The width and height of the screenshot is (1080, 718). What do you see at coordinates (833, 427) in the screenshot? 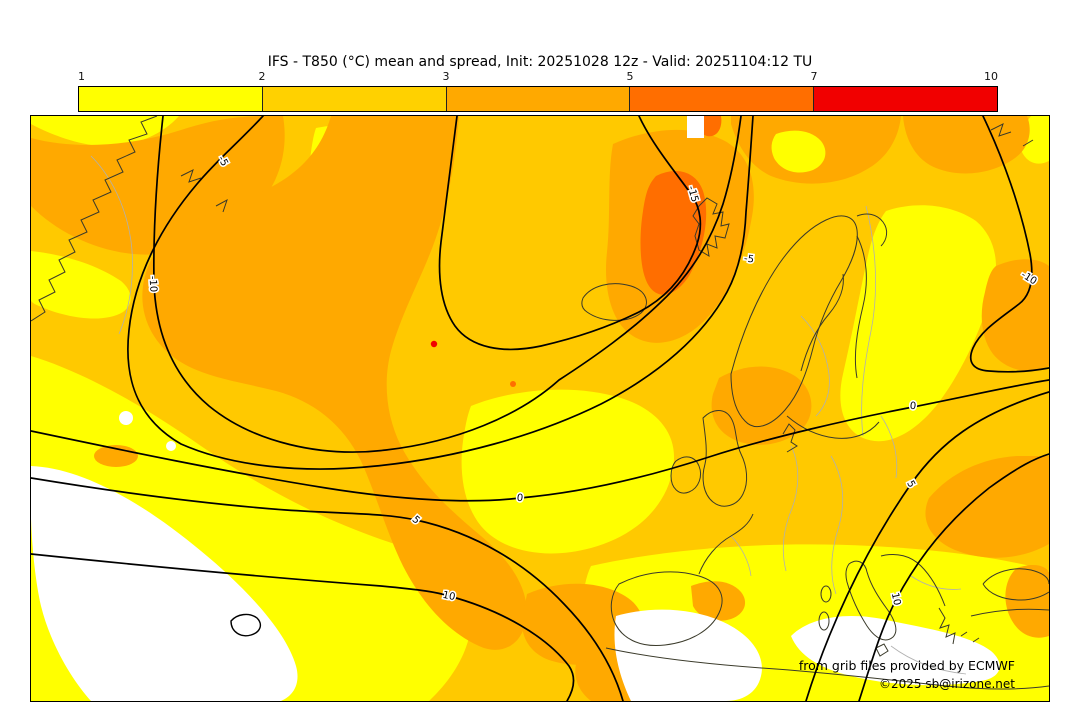
I see `baltic-coast` at bounding box center [833, 427].